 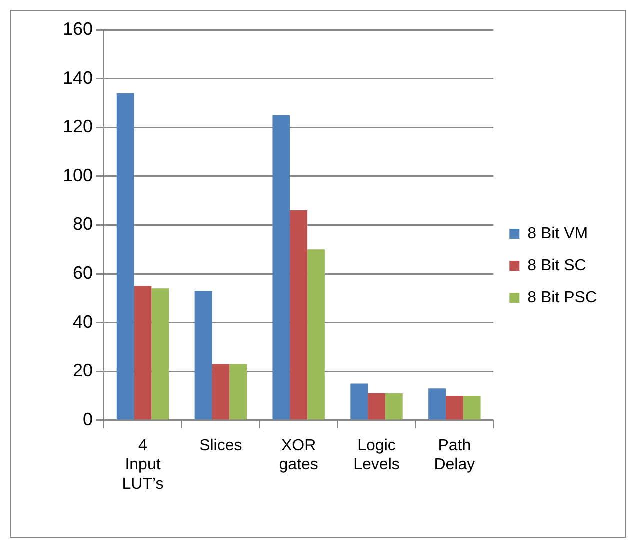 What do you see at coordinates (88, 419) in the screenshot?
I see `y-tick-label: 0` at bounding box center [88, 419].